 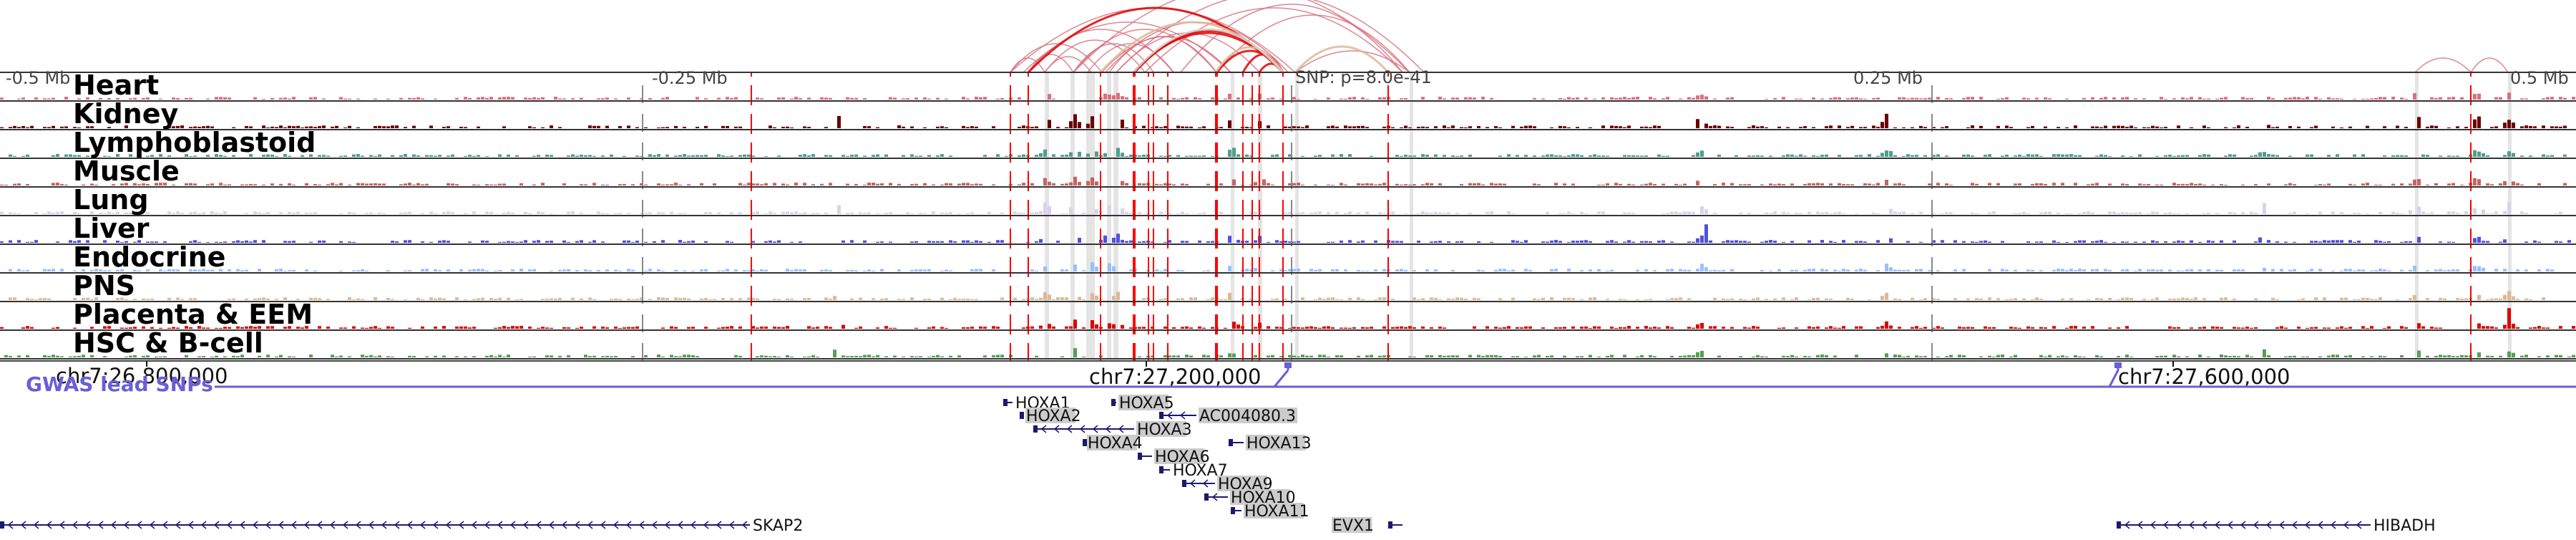 I want to click on track-label-lung: Lung, so click(x=111, y=200).